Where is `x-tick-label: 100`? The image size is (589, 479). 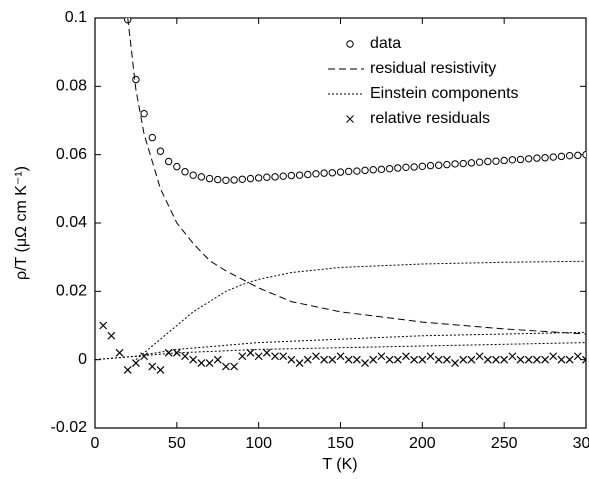
x-tick-label: 100 is located at coordinates (258, 443).